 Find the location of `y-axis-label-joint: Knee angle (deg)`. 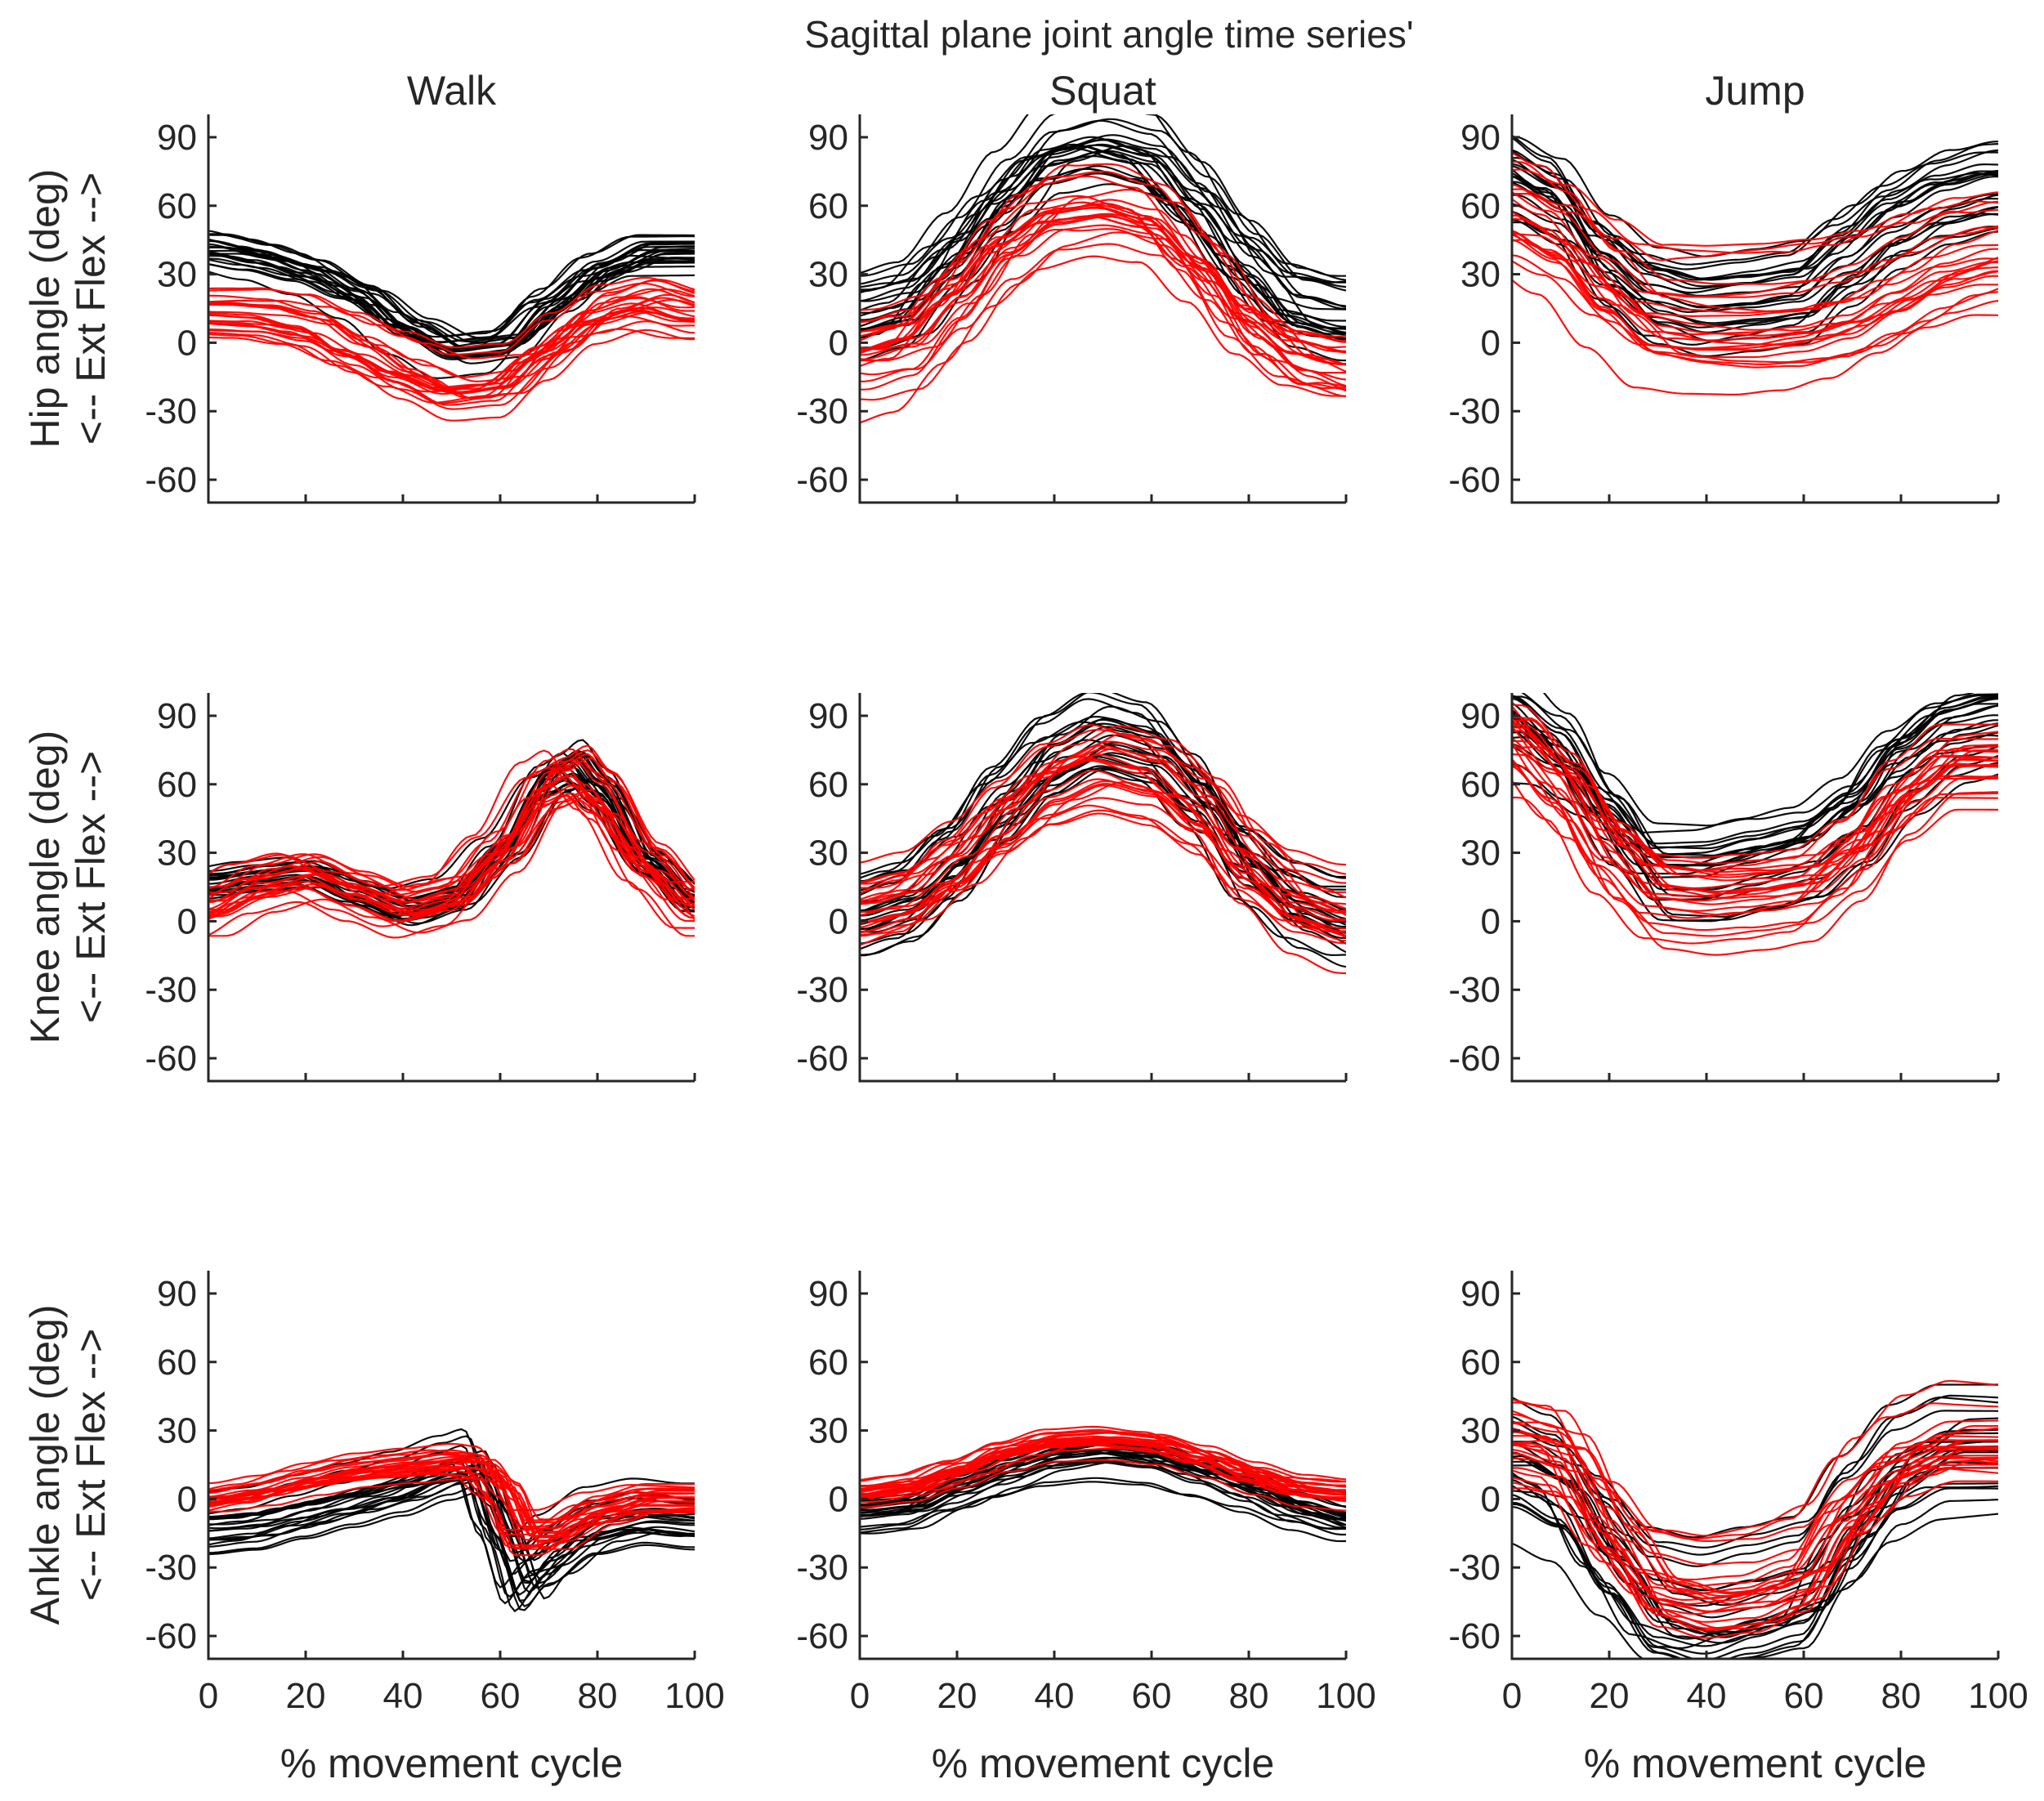

y-axis-label-joint: Knee angle (deg) is located at coordinates (45, 888).